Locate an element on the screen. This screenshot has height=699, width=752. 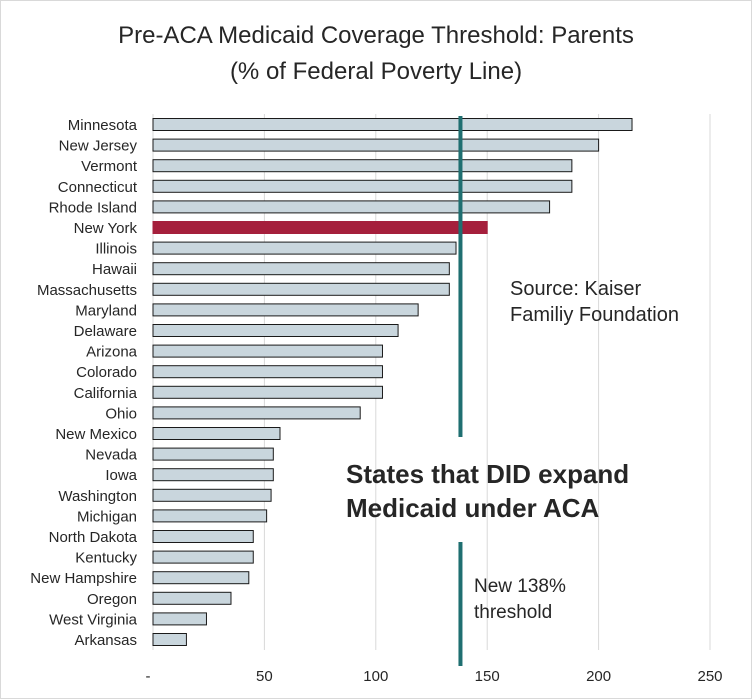
category-label: Arizona is located at coordinates (112, 352).